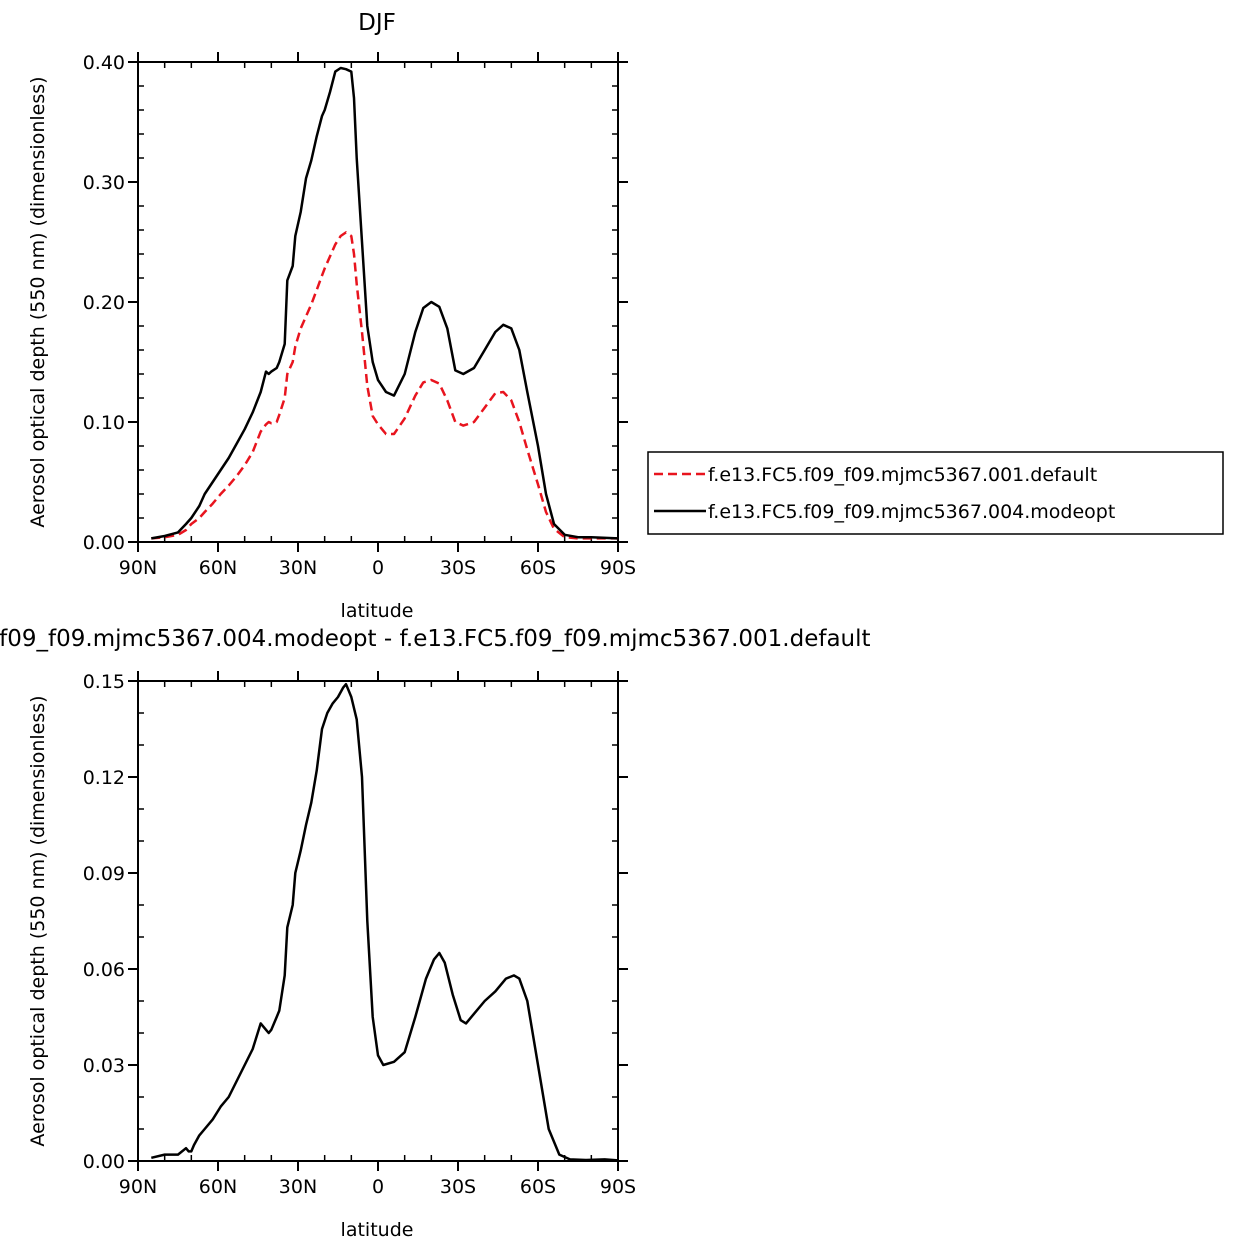 This screenshot has height=1247, width=1249. I want to click on bottom-x-tick-label: 60N, so click(218, 1187).